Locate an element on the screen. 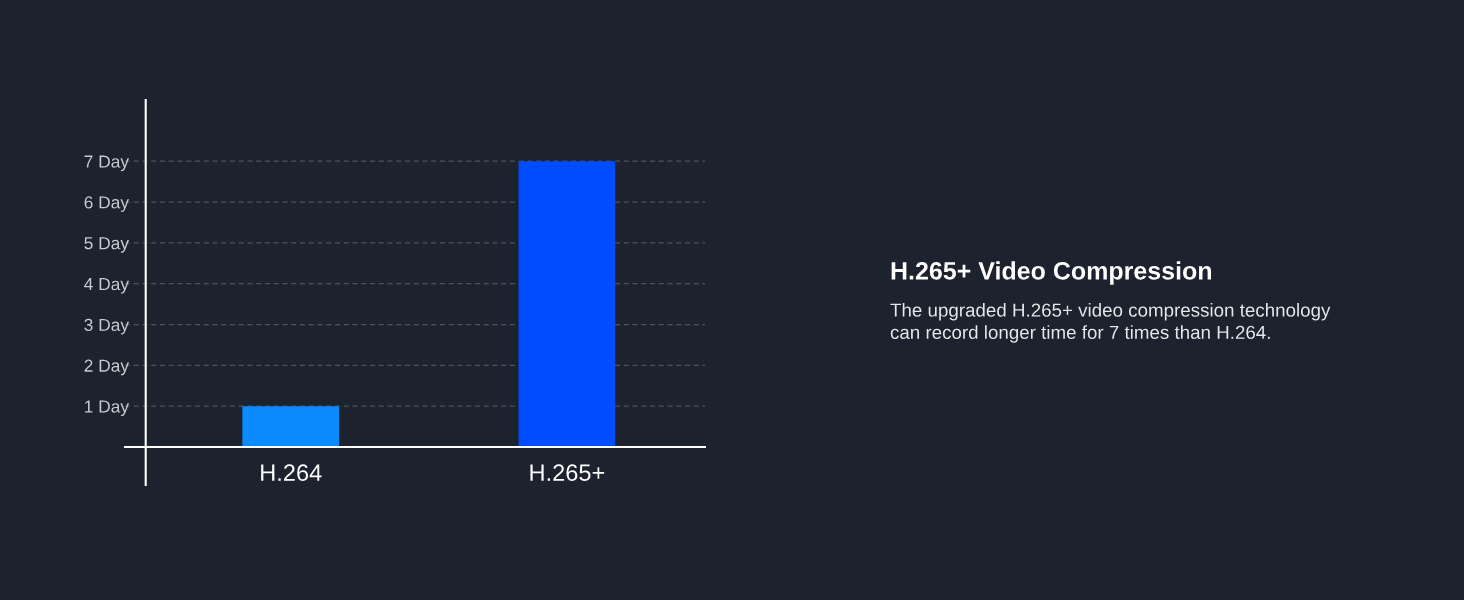 This screenshot has height=600, width=1464. y-tick-label: 7 Day is located at coordinates (107, 163).